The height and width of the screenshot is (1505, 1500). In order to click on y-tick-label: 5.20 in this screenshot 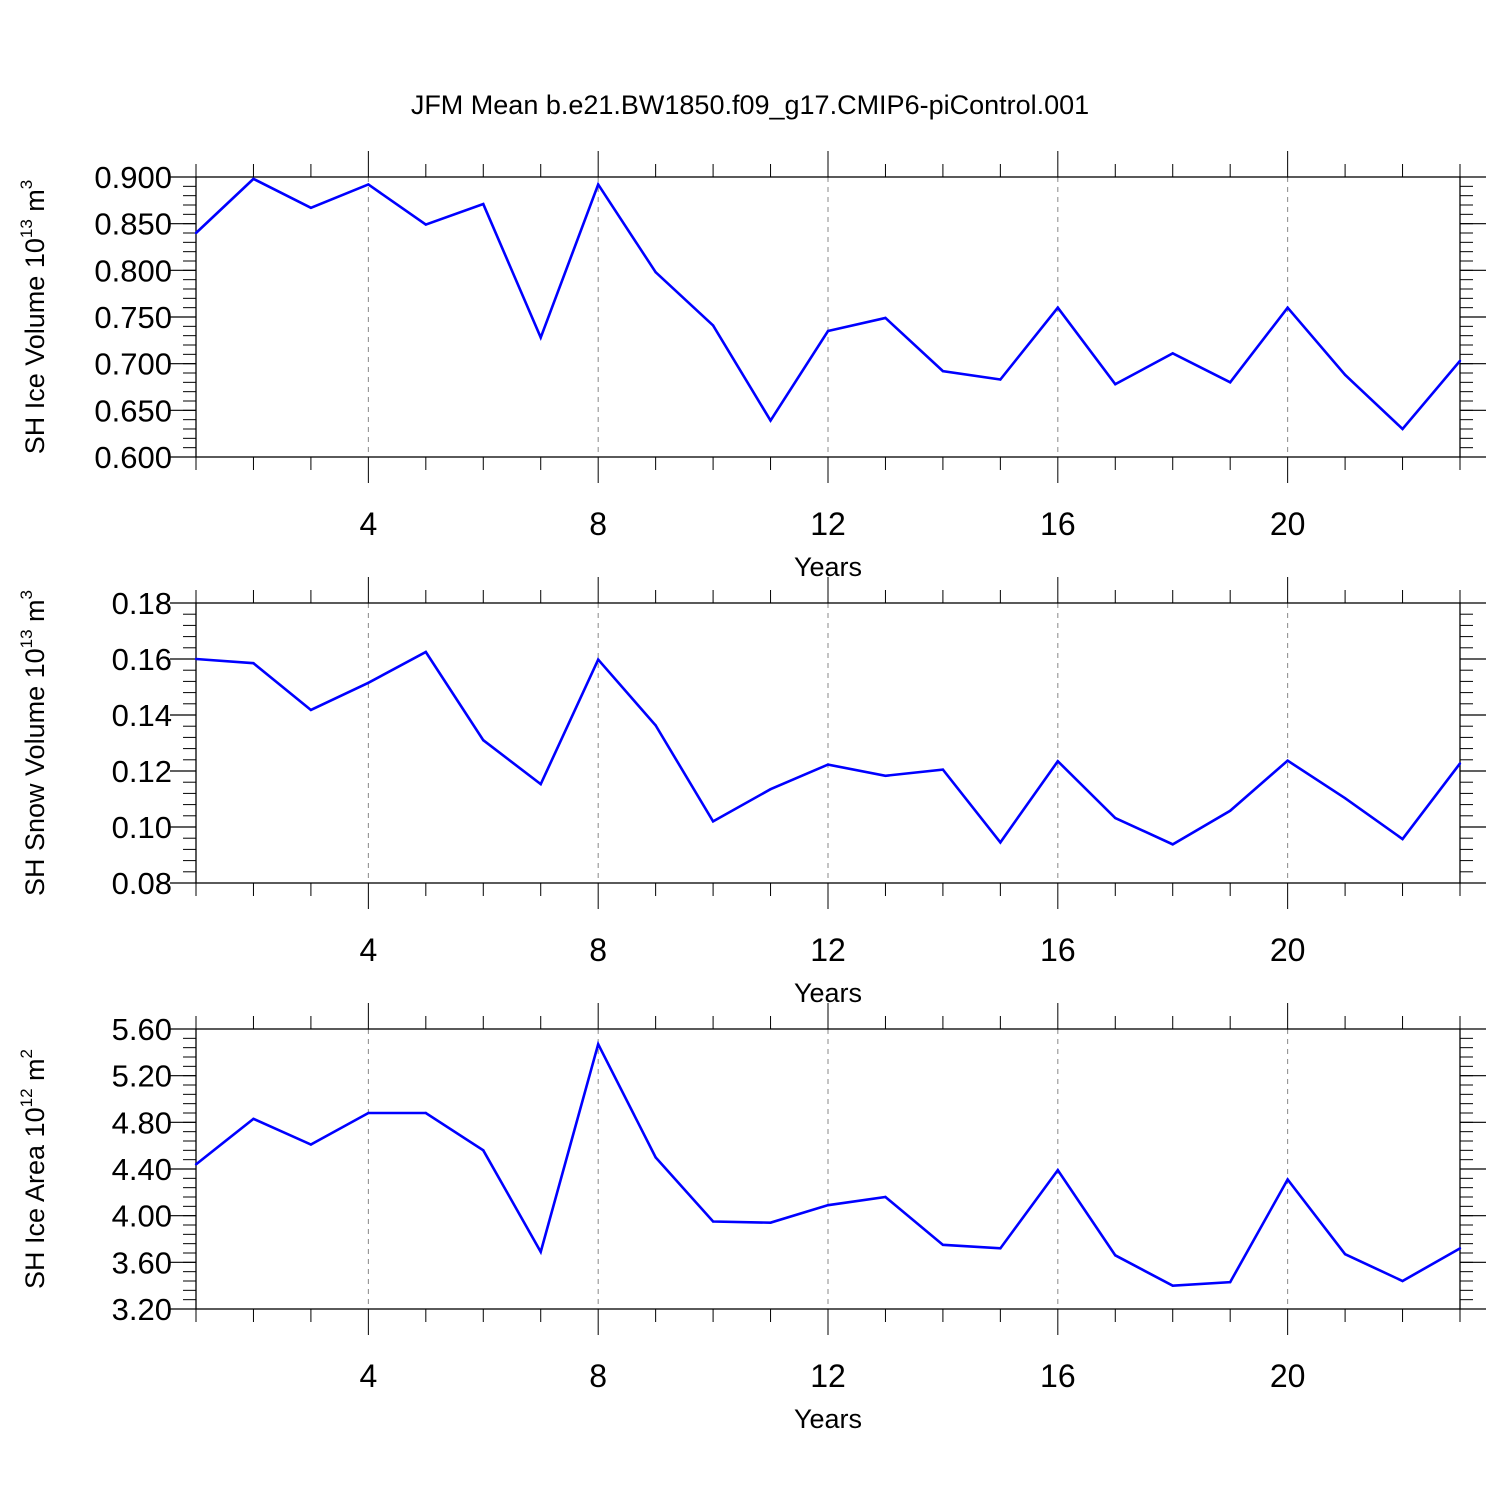, I will do `click(142, 1076)`.